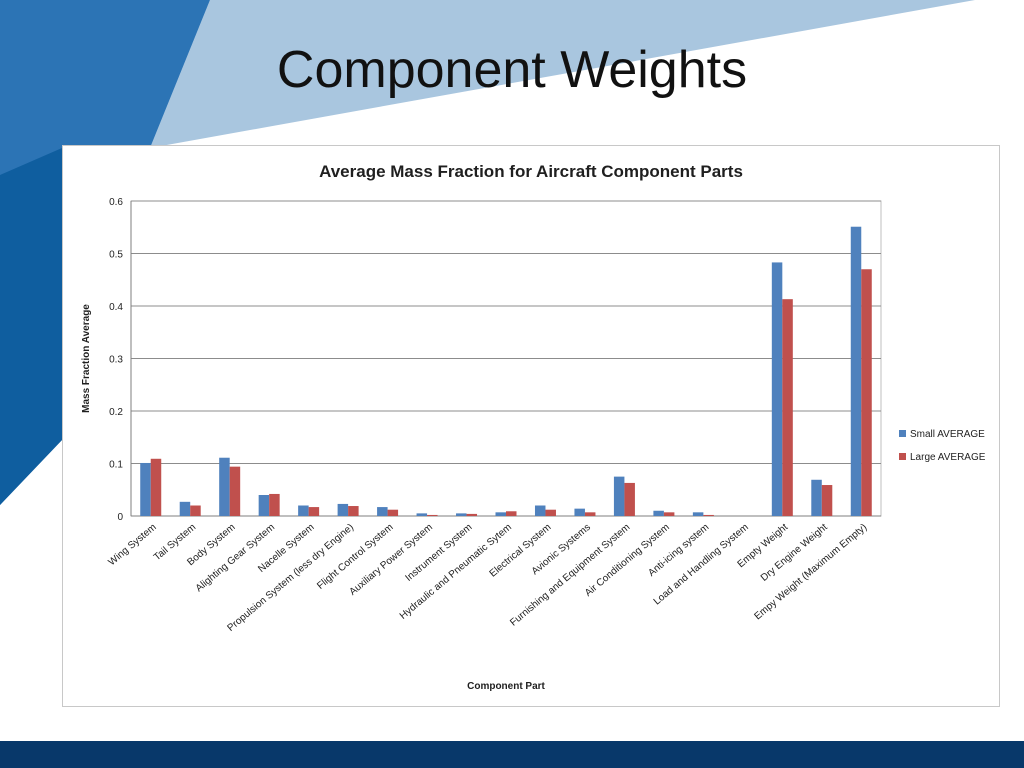  Describe the element at coordinates (86, 358) in the screenshot. I see `y-axis-label: Mass Fraction Average` at that location.